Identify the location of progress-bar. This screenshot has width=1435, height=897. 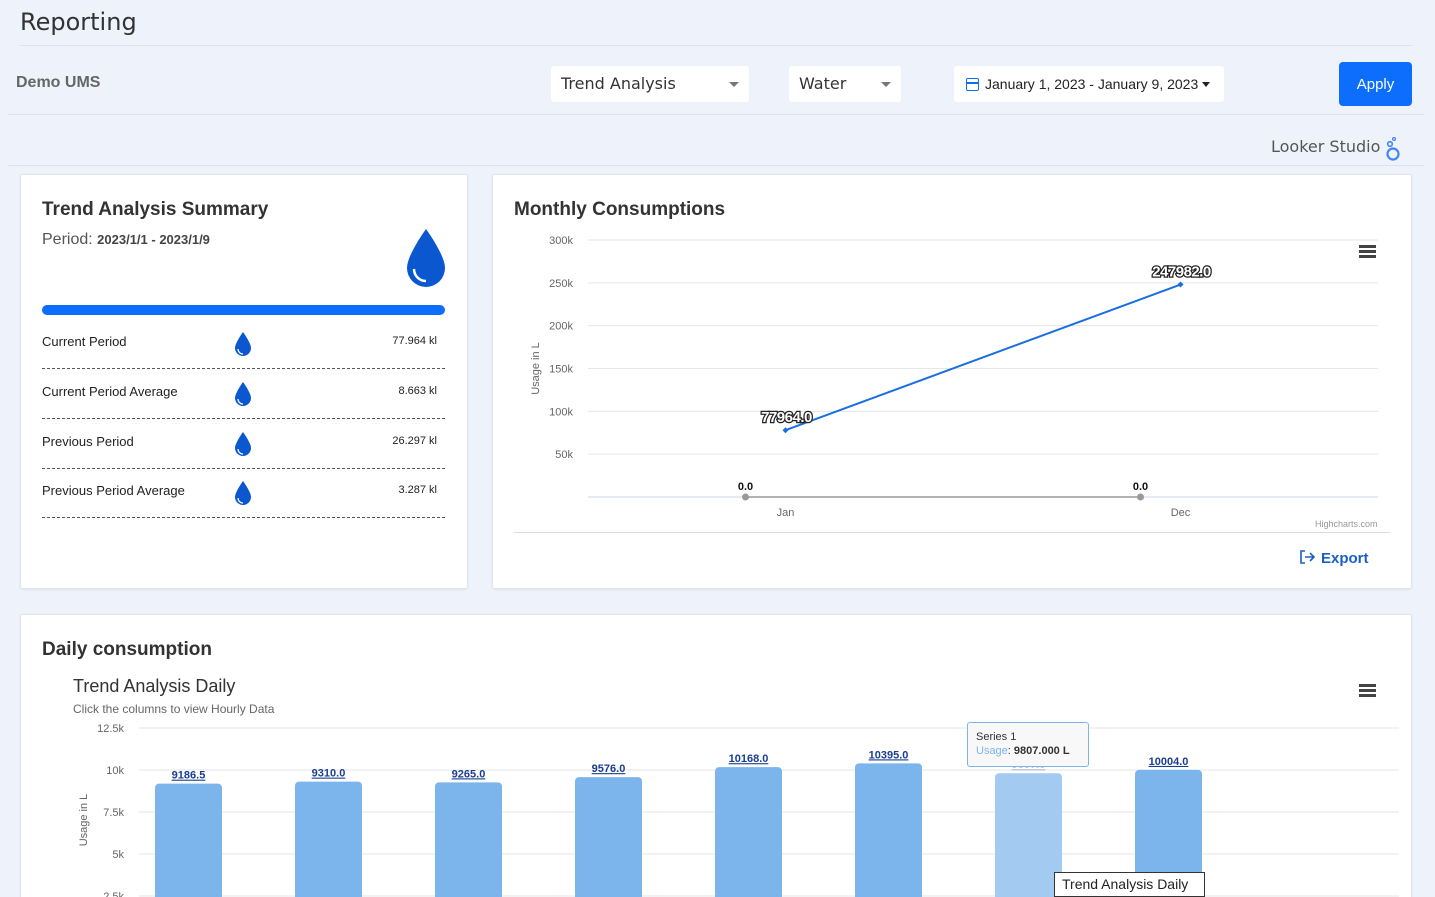
(243, 310).